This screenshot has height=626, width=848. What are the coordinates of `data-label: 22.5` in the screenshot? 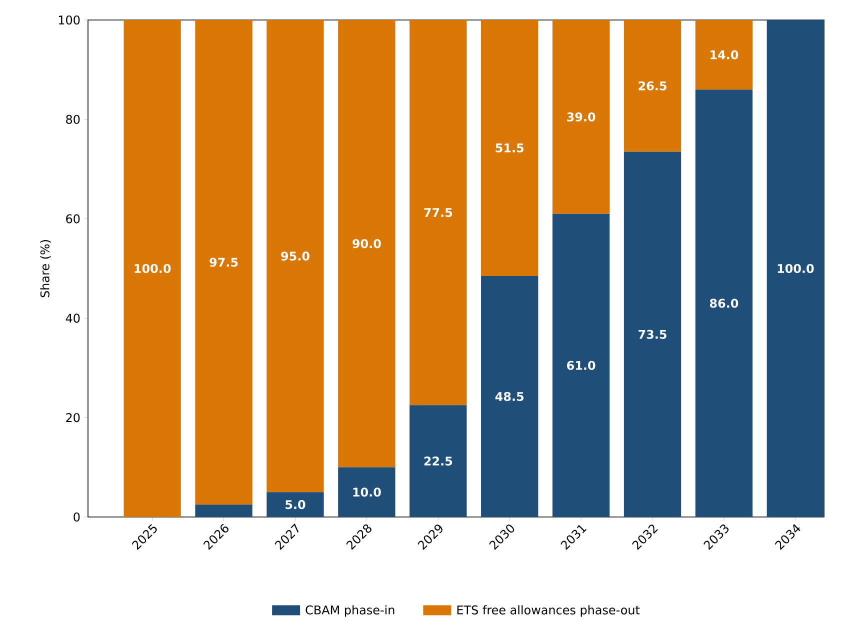 It's located at (438, 461).